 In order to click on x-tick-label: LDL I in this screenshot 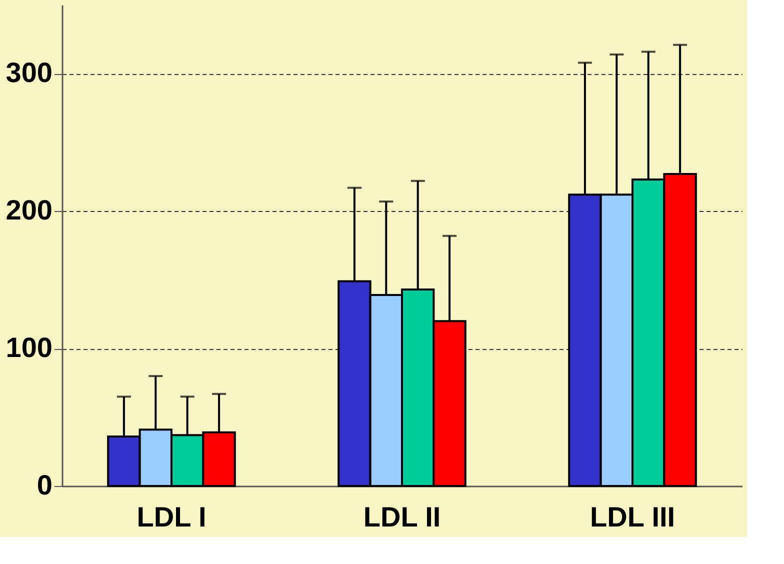, I will do `click(171, 517)`.